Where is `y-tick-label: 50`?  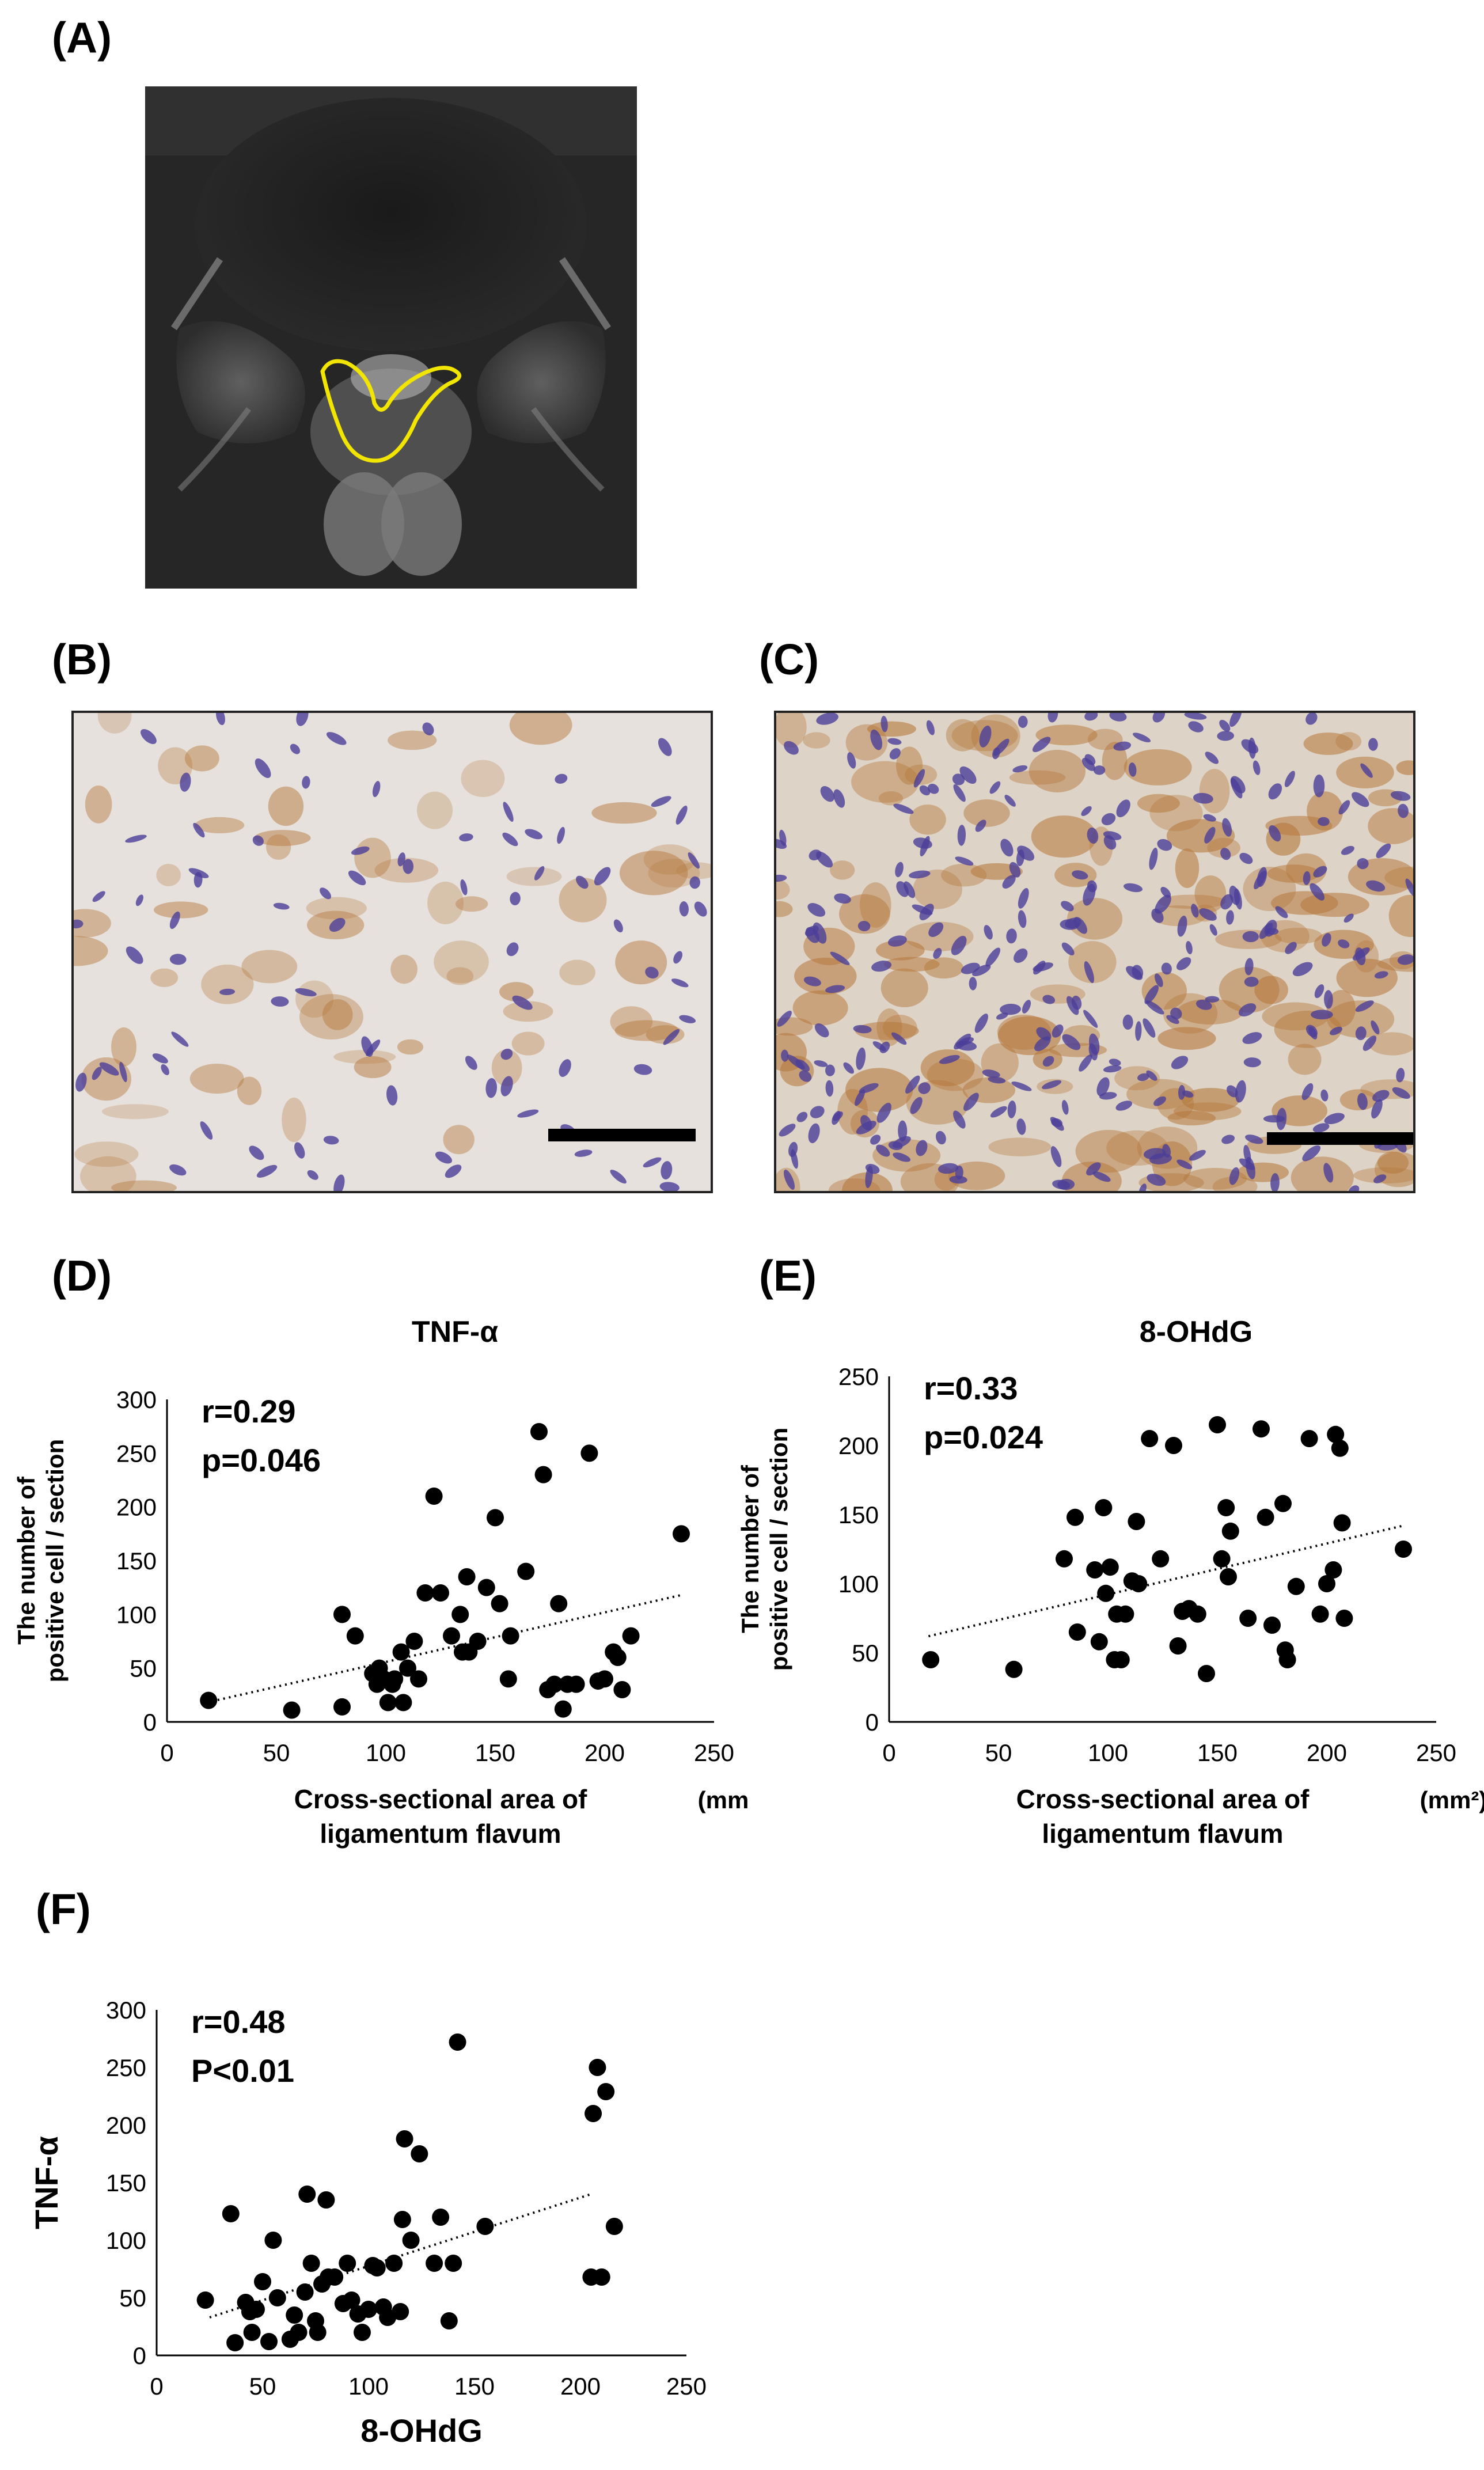
y-tick-label: 50 is located at coordinates (132, 2298).